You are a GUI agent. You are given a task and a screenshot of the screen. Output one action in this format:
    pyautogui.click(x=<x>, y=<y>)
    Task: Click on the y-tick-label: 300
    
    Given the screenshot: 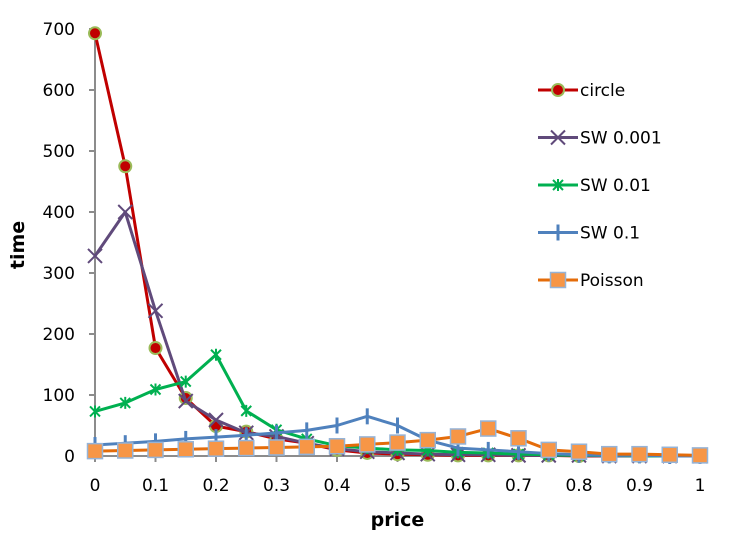 What is the action you would take?
    pyautogui.click(x=59, y=274)
    